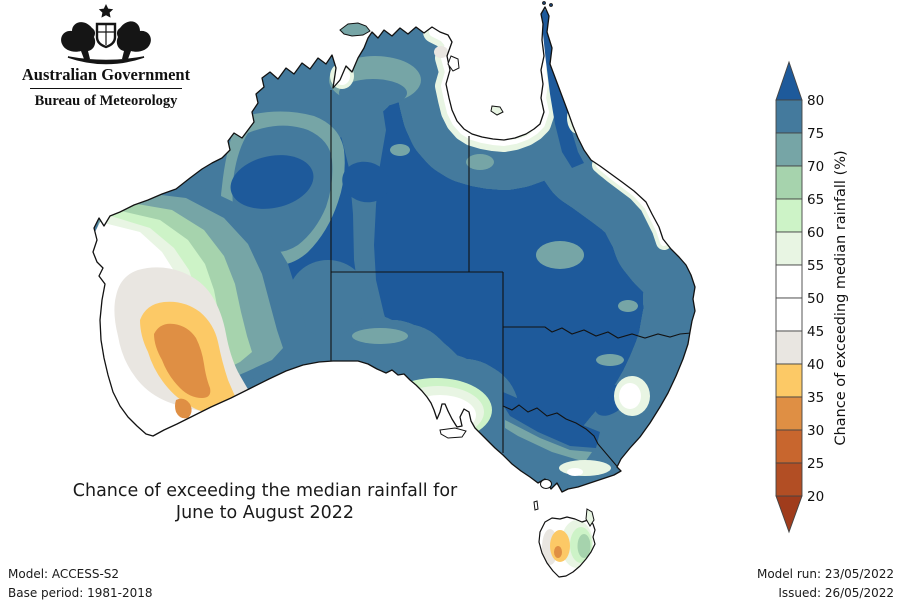 The height and width of the screenshot is (604, 902). What do you see at coordinates (841, 297) in the screenshot?
I see `colorbar-axis-label: Chance of exceeding median rainfall (%)` at bounding box center [841, 297].